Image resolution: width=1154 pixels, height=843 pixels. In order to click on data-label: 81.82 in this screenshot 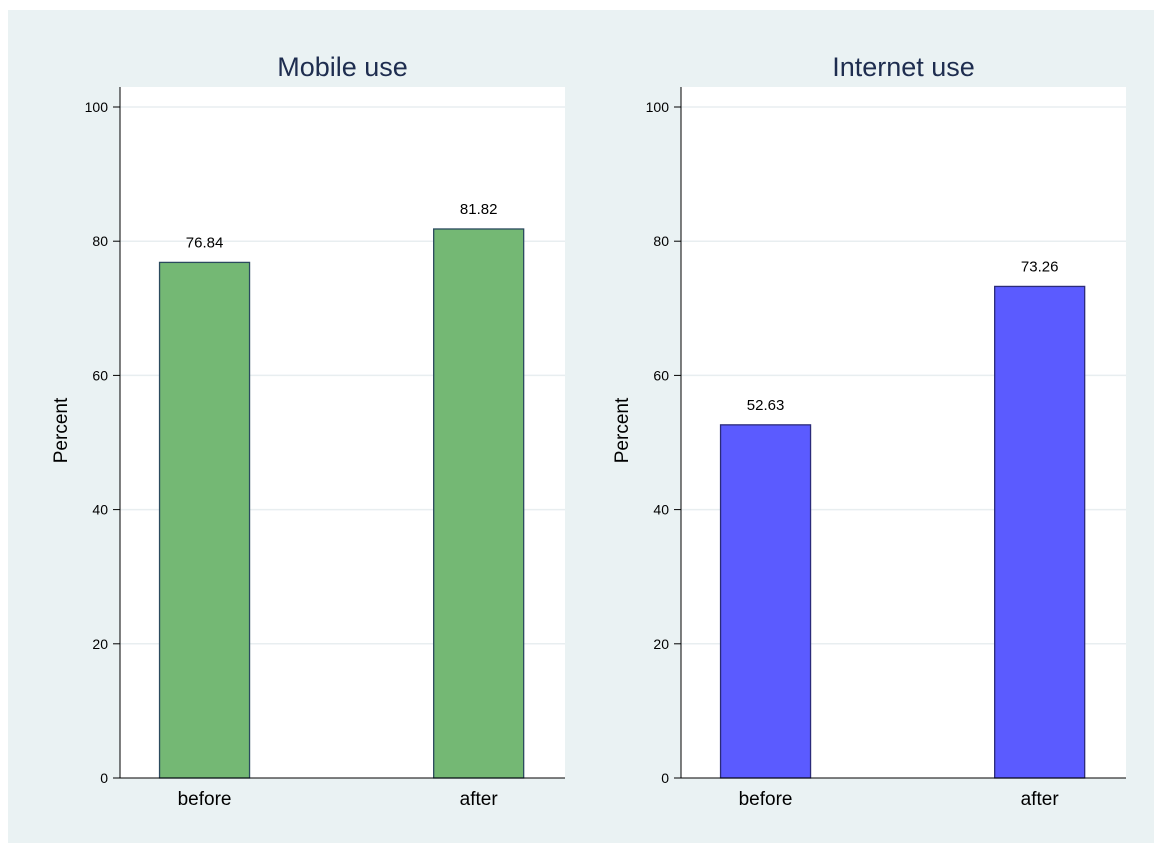, I will do `click(479, 209)`.